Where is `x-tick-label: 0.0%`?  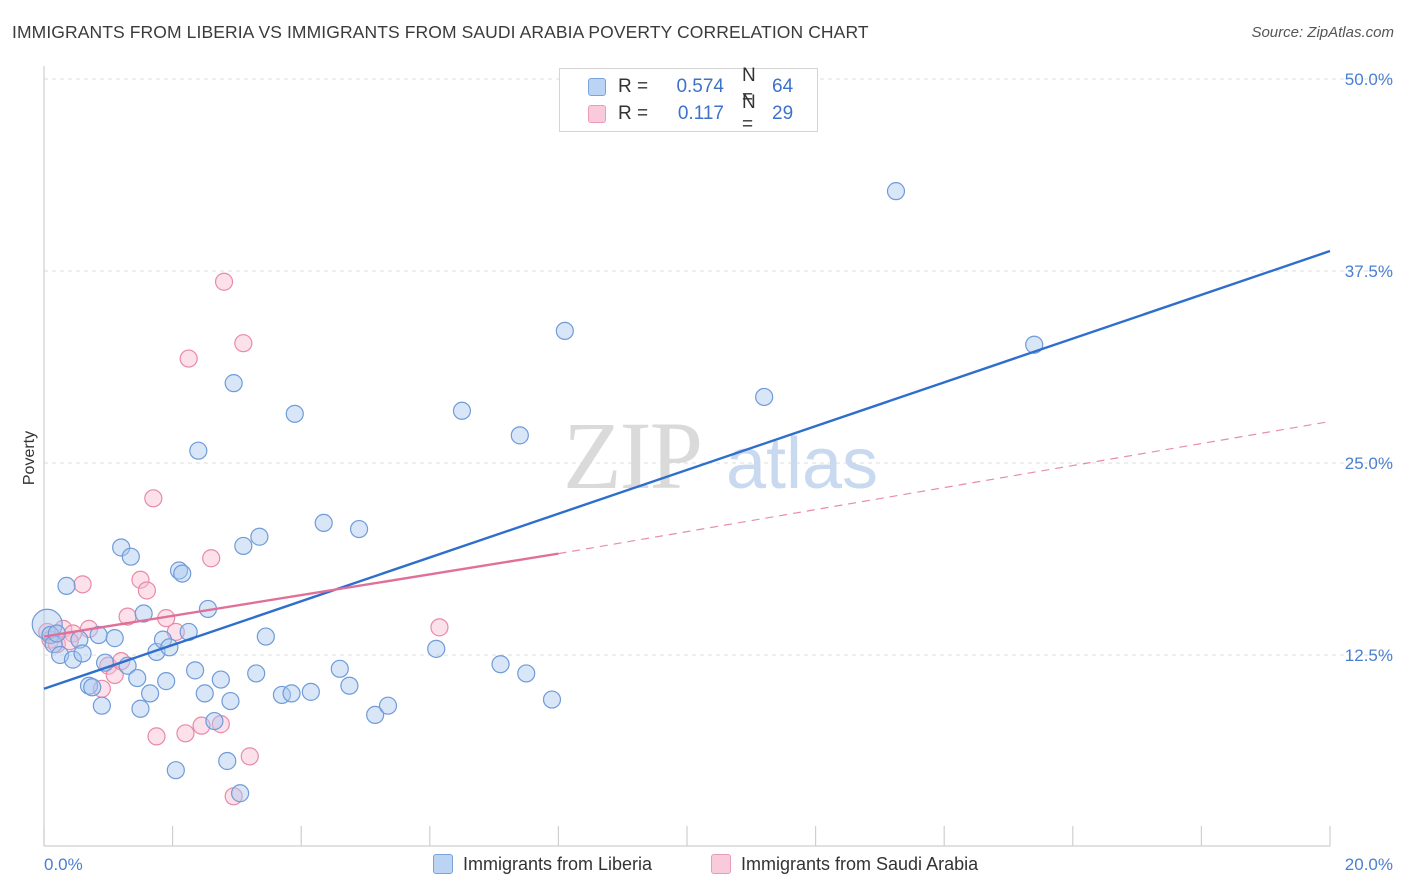 x-tick-label: 0.0% is located at coordinates (63, 864).